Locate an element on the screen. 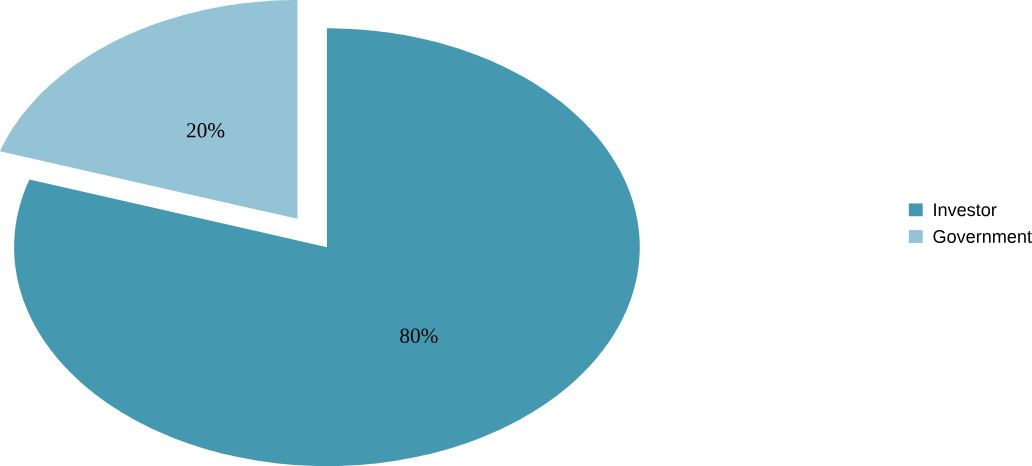 Image resolution: width=1032 pixels, height=466 pixels. data-label: 20% is located at coordinates (206, 130).